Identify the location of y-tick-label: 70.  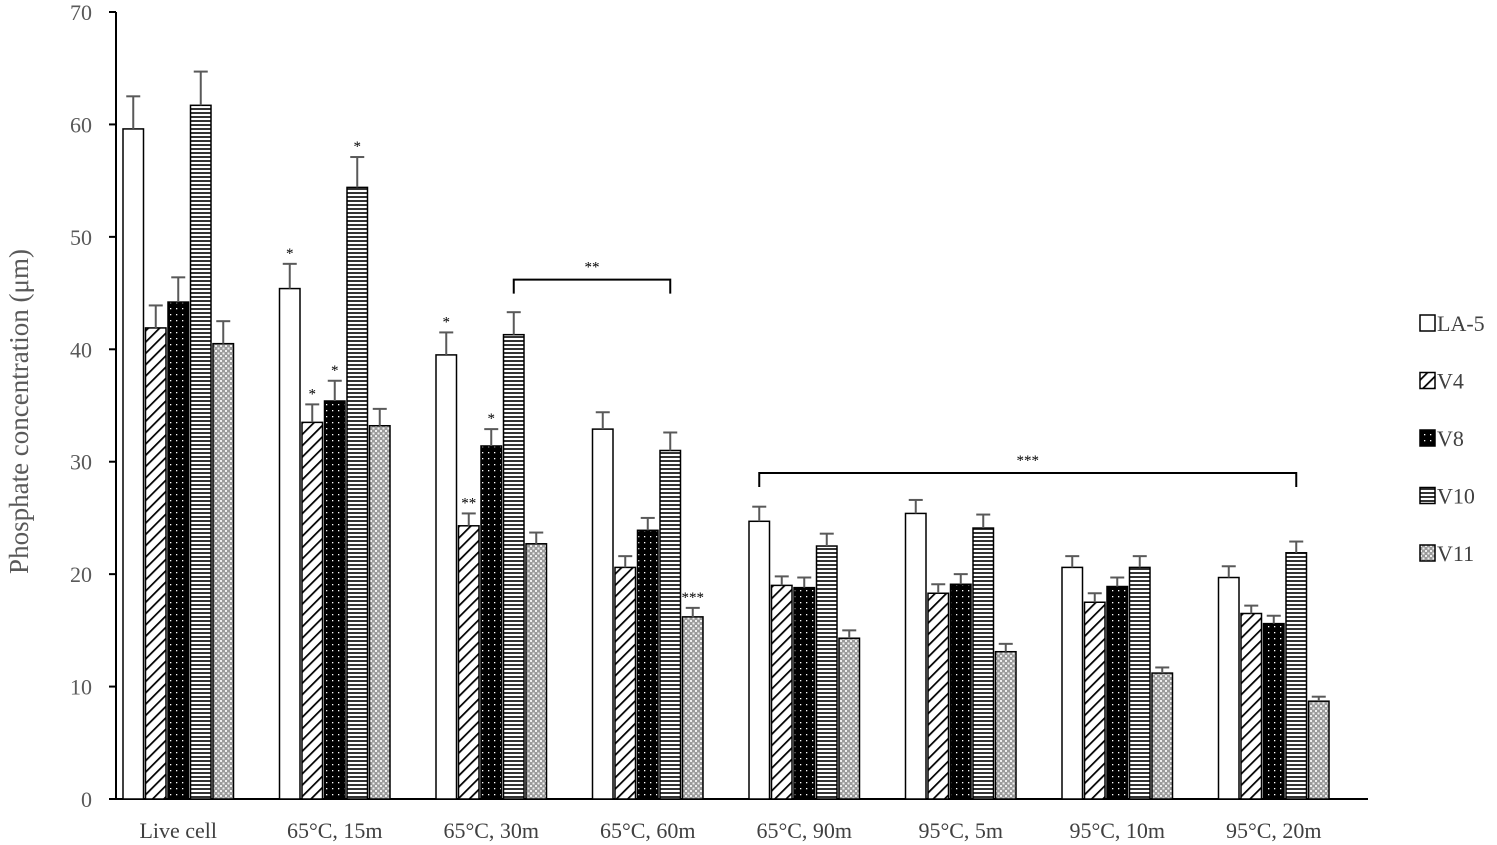
(81, 12).